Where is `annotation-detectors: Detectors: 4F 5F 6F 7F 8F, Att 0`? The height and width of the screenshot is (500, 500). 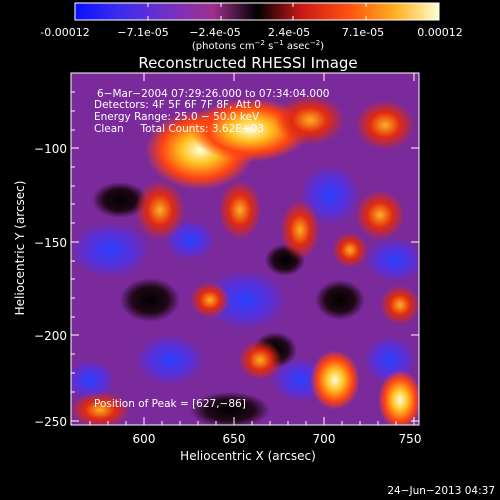
annotation-detectors: Detectors: 4F 5F 6F 7F 8F, Att 0 is located at coordinates (177, 105).